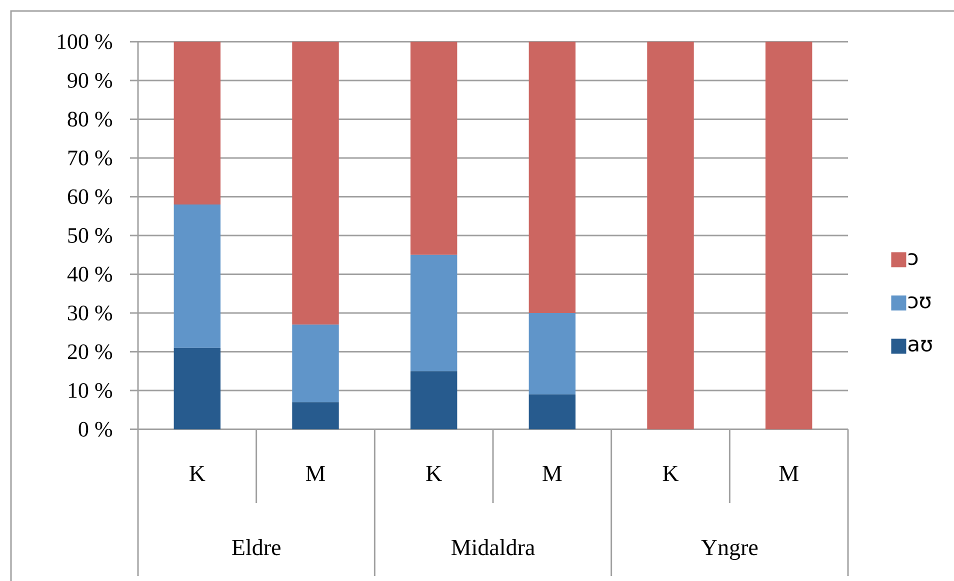 This screenshot has width=954, height=581. Describe the element at coordinates (90, 80) in the screenshot. I see `y-tick-label: 90 %` at that location.